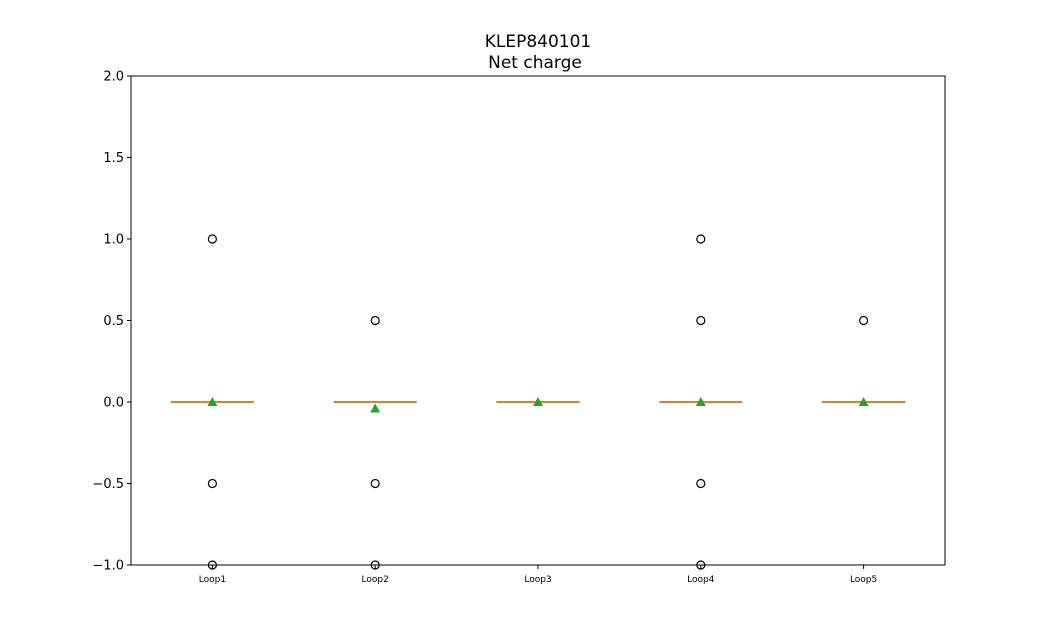  I want to click on x-tick-label: Loop1, so click(212, 580).